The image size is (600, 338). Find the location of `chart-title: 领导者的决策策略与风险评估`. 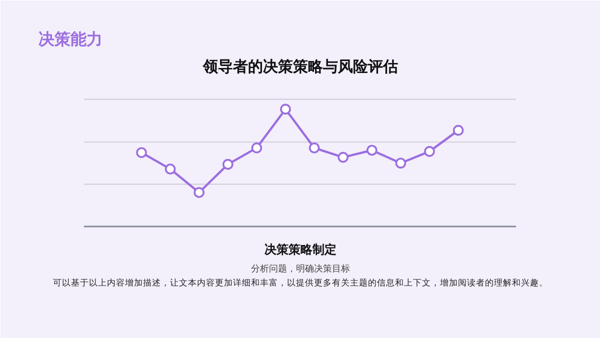

chart-title: 领导者的决策策略与风险评估 is located at coordinates (300, 67).